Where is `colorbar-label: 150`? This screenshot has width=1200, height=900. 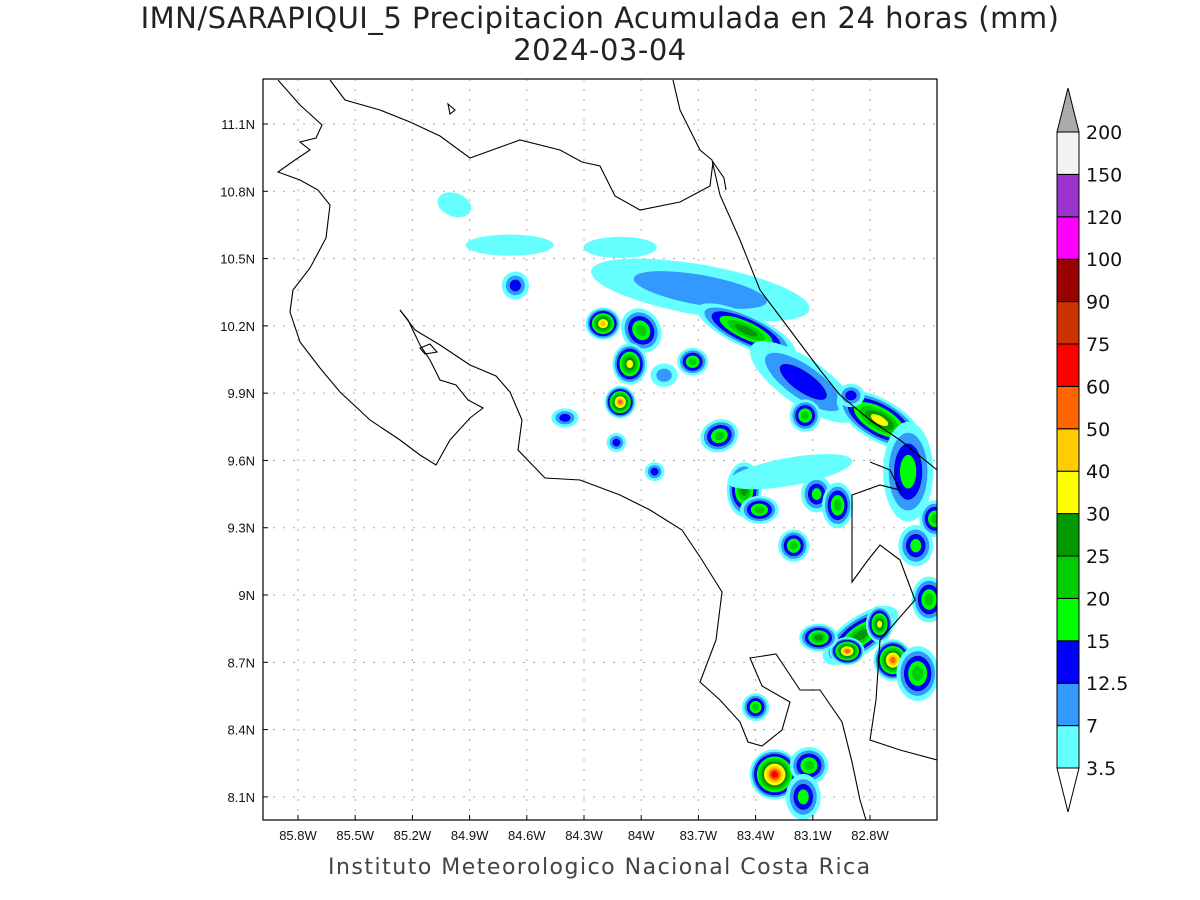 colorbar-label: 150 is located at coordinates (1104, 175).